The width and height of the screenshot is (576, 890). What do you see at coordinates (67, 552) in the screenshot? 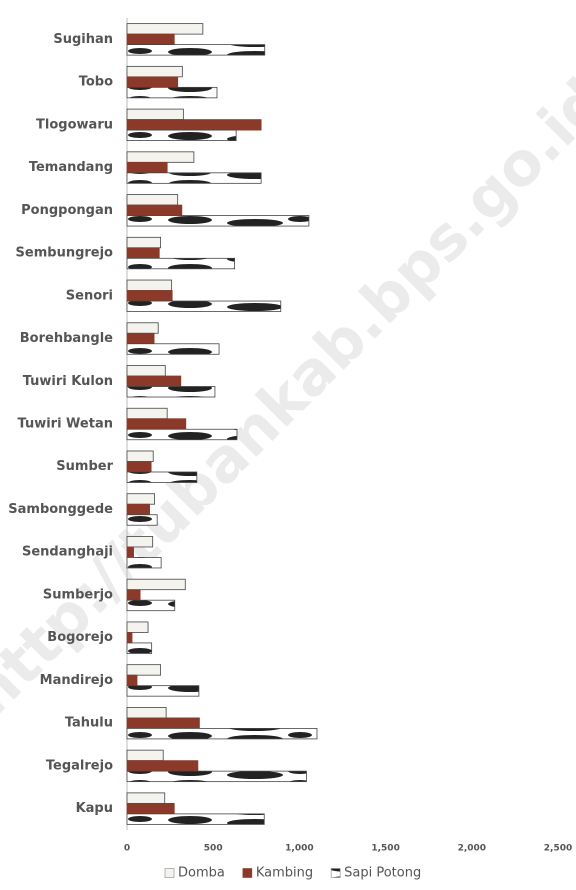
I see `y-tick-label: Sendanghaji` at bounding box center [67, 552].